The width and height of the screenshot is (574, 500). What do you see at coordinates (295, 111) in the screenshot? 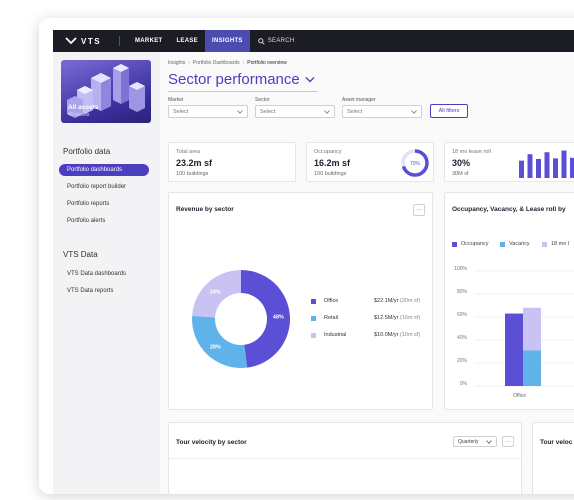
I see `sector-select: Select` at bounding box center [295, 111].